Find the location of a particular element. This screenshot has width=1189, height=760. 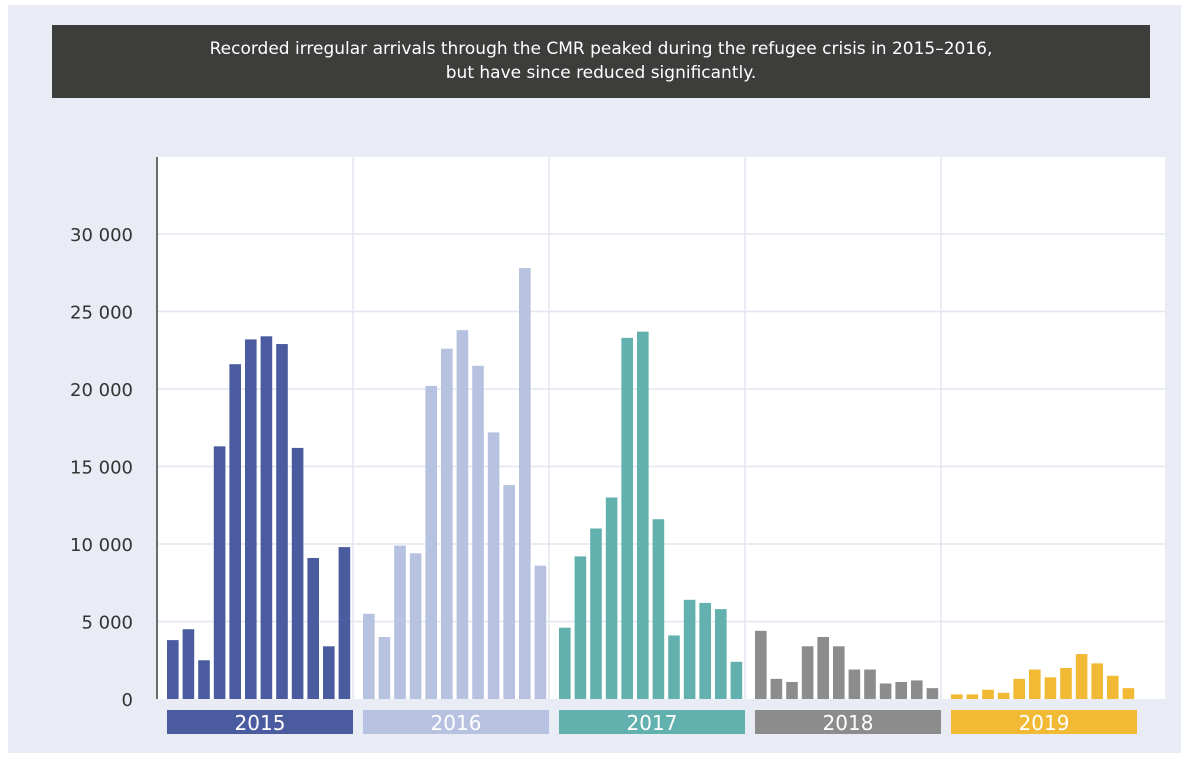

year-band-2015 is located at coordinates (260, 722).